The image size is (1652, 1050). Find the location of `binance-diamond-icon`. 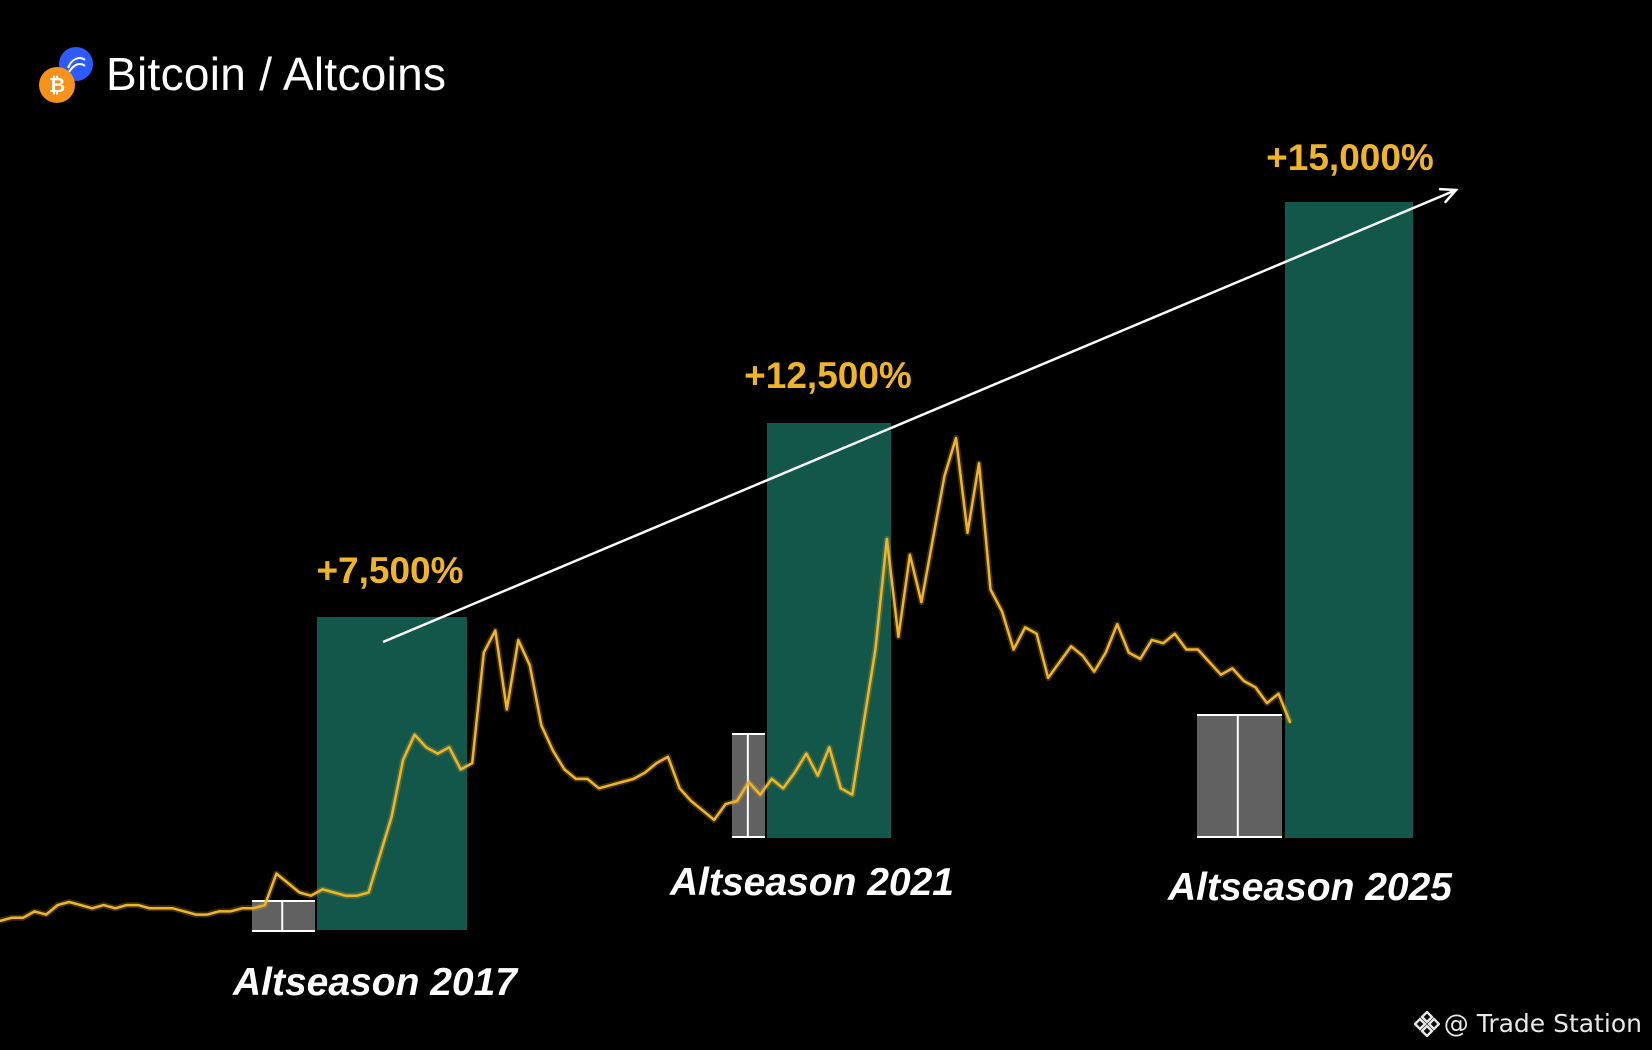

binance-diamond-icon is located at coordinates (1426, 1023).